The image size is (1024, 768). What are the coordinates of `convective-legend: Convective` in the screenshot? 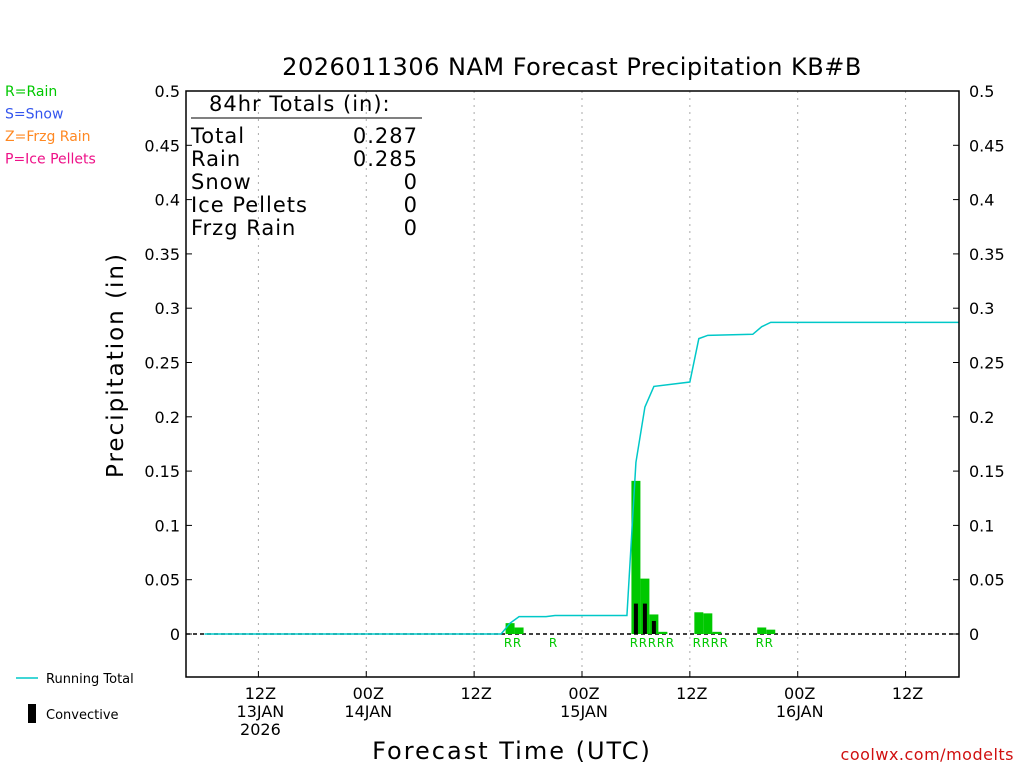 It's located at (82, 715).